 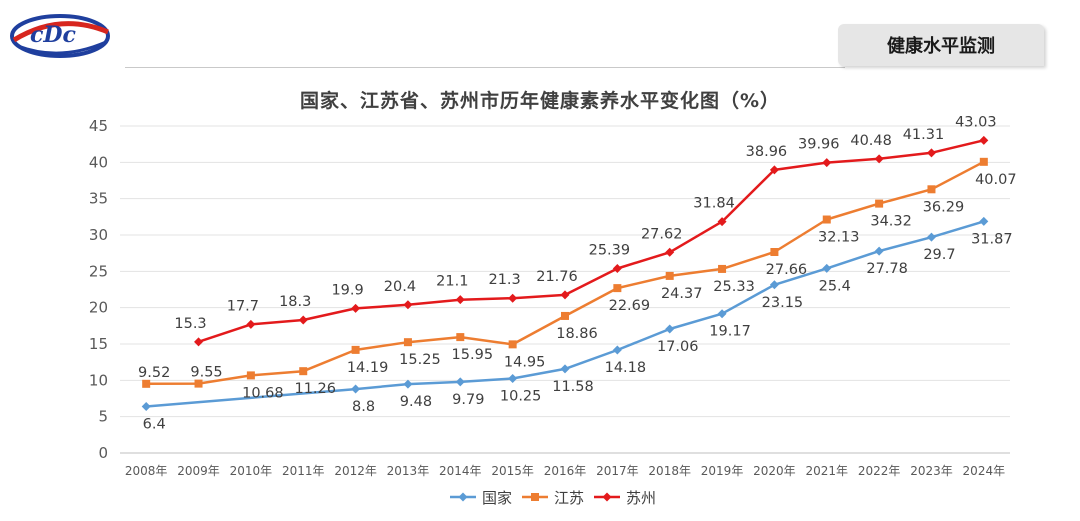 I want to click on x-tick-label: 2011年, so click(x=303, y=471).